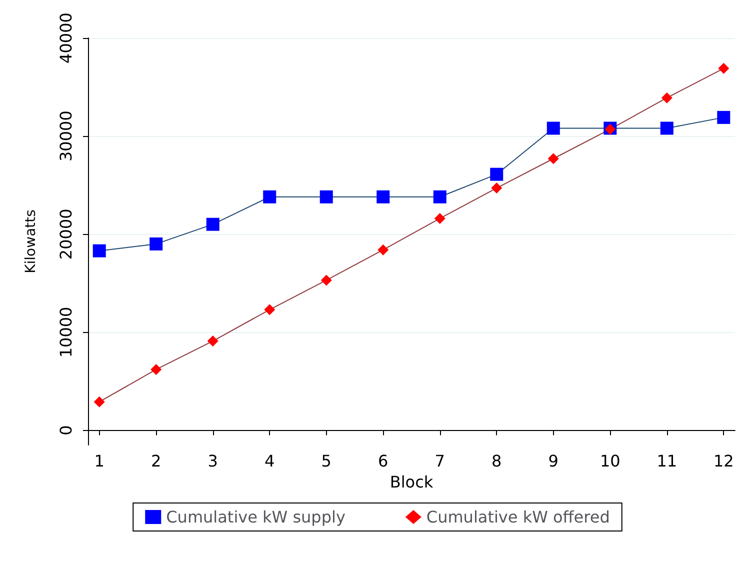 The image size is (755, 561). What do you see at coordinates (156, 461) in the screenshot?
I see `x-tick-label: 2` at bounding box center [156, 461].